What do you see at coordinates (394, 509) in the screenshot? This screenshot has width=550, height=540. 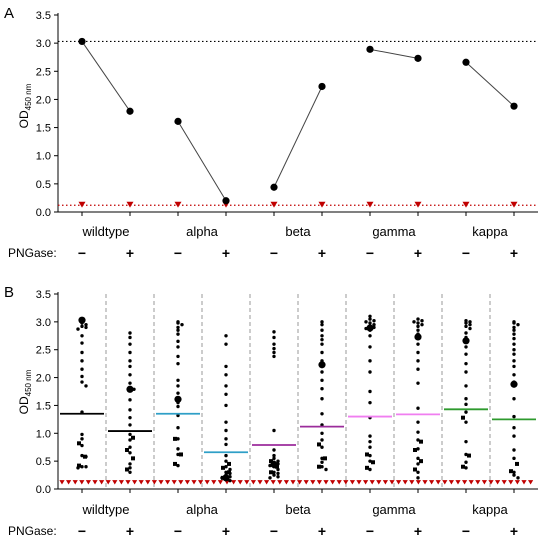 I see `panel-b-variant-label: gamma` at bounding box center [394, 509].